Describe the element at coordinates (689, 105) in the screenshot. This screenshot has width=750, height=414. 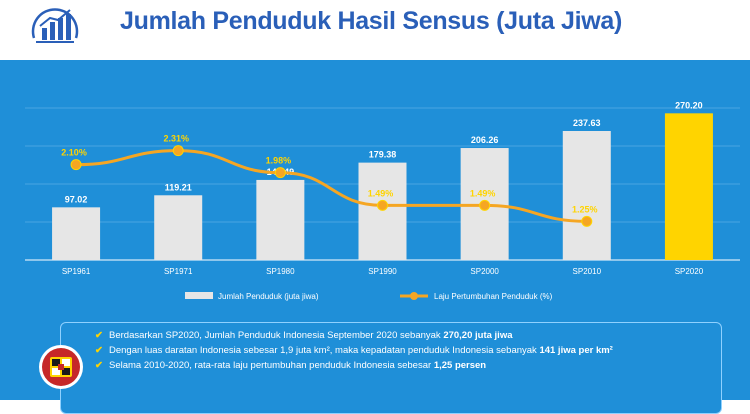
I see `bar-value-label: 270.20` at that location.